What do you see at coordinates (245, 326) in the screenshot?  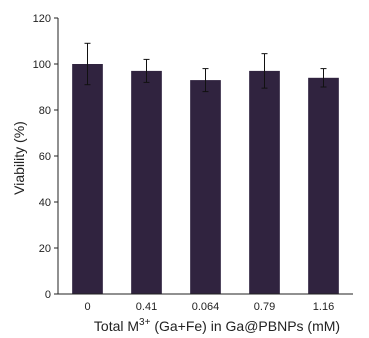 I see `x-axis-title-after: (Ga+Fe) in Ga@PBNPs (mM)` at bounding box center [245, 326].